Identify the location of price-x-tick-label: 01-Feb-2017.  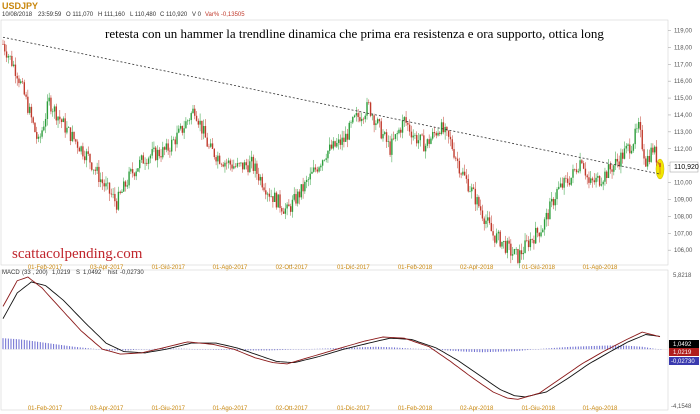
(45, 268).